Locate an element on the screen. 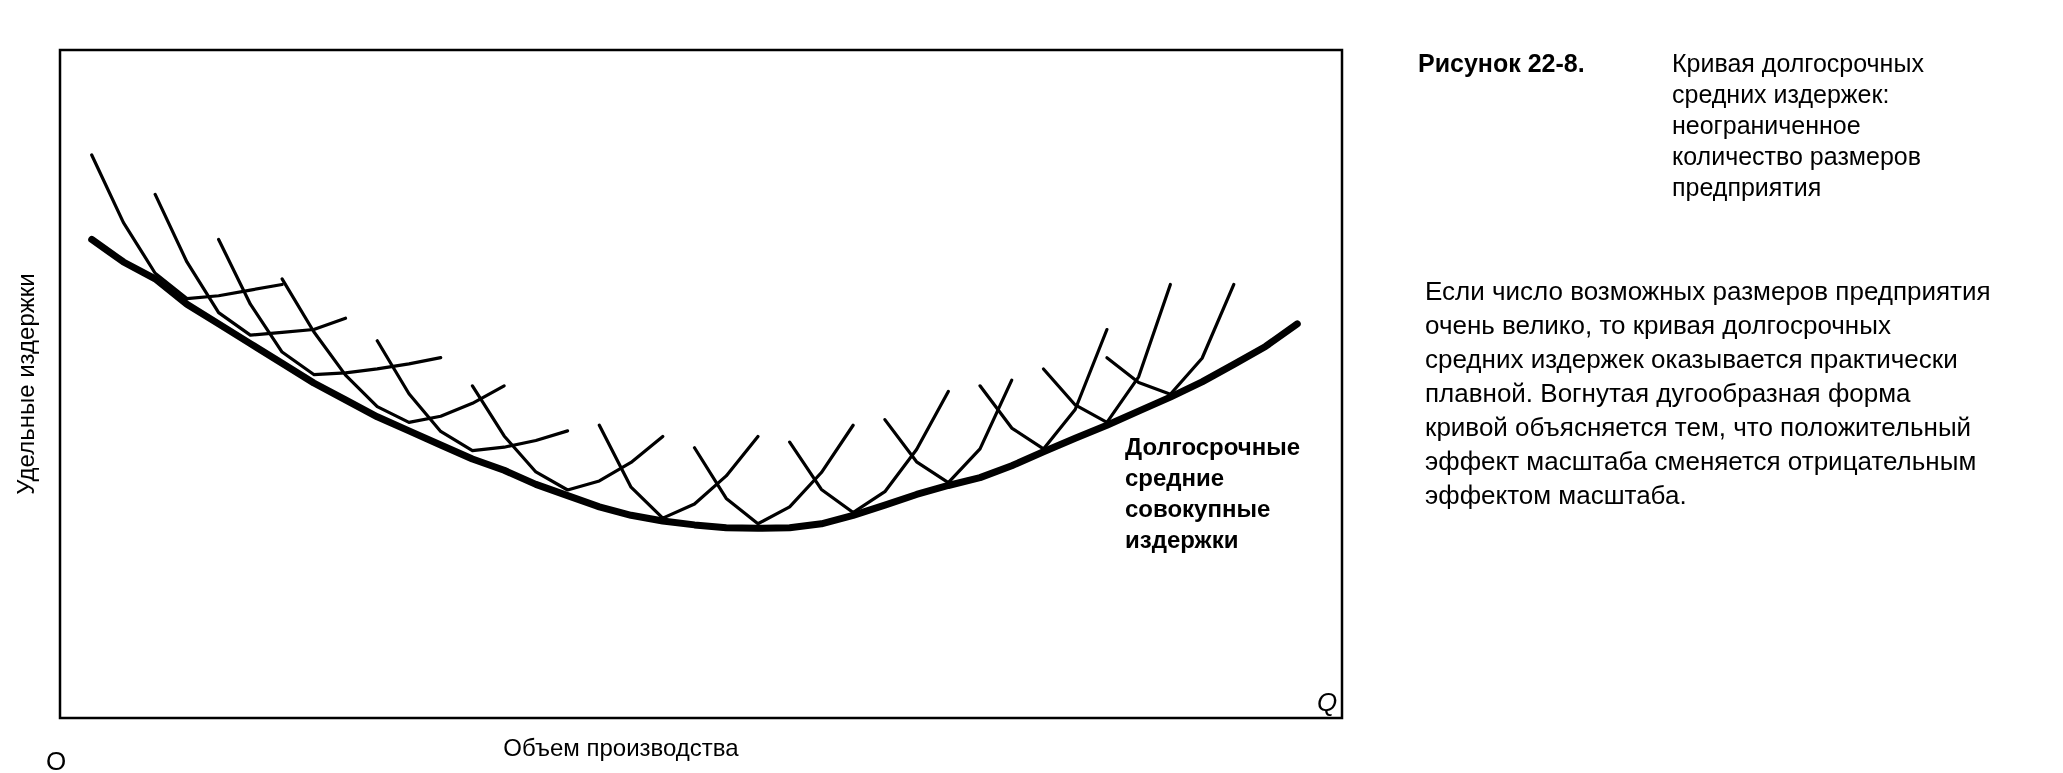  text: Если число возможных размеров предприятия очень велико, то кривая долгосрочных средних издержек оказывается практически плавной. Вогнутая дугообразная форма кривой объясняется тем, что положительный эффект масштаба сменяется отрицательным эффектом масштаба. is located at coordinates (1708, 393).